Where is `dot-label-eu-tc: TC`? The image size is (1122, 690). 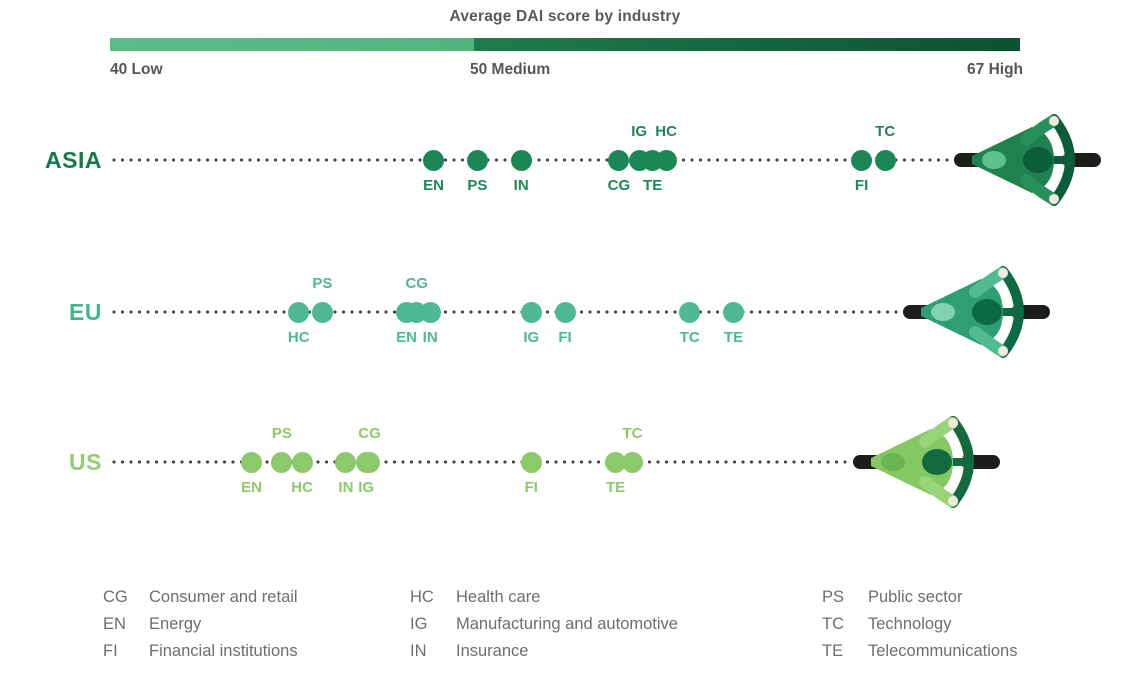 dot-label-eu-tc: TC is located at coordinates (689, 337).